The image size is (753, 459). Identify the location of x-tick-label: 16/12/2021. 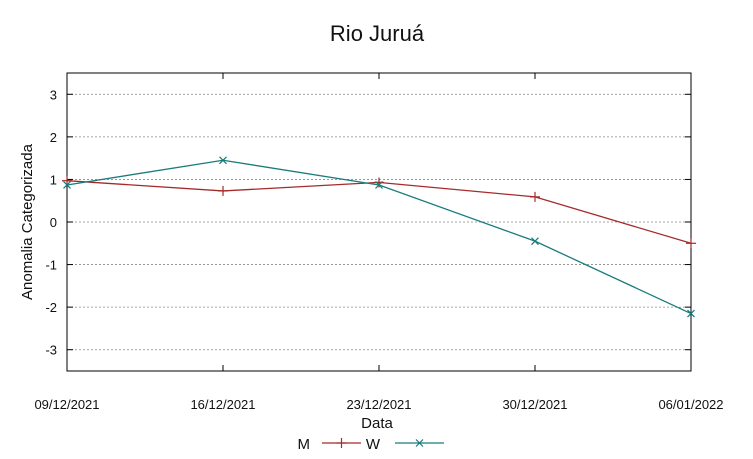
(222, 404).